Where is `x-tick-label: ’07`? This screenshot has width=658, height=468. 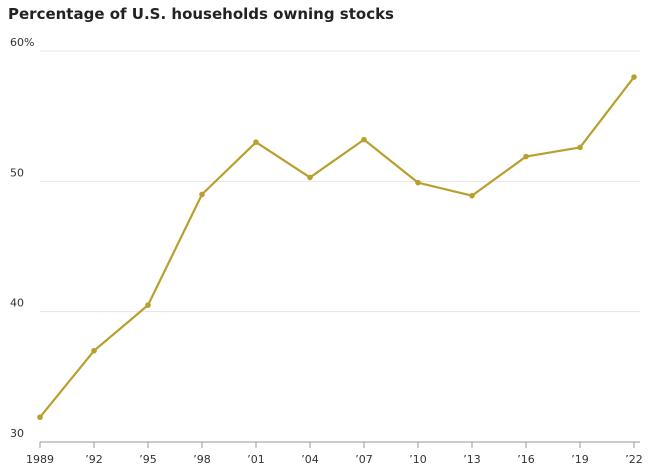 x-tick-label: ’07 is located at coordinates (364, 459).